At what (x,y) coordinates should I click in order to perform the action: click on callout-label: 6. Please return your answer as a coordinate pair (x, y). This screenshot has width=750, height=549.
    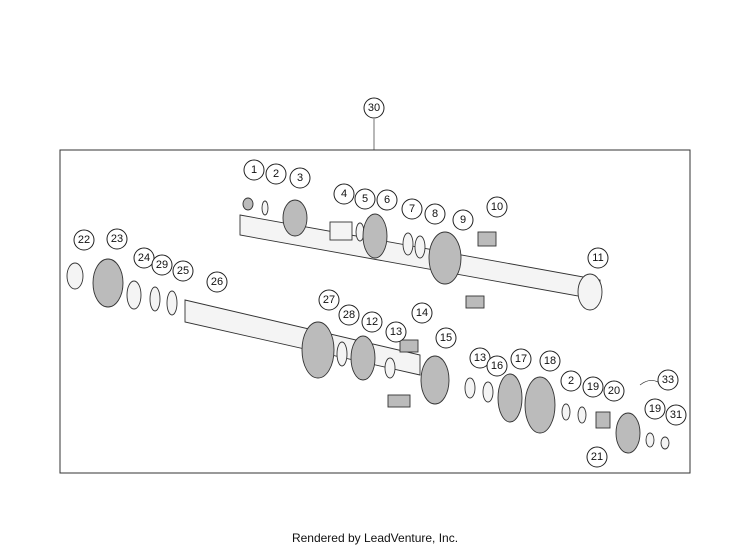
    Looking at the image, I should click on (387, 200).